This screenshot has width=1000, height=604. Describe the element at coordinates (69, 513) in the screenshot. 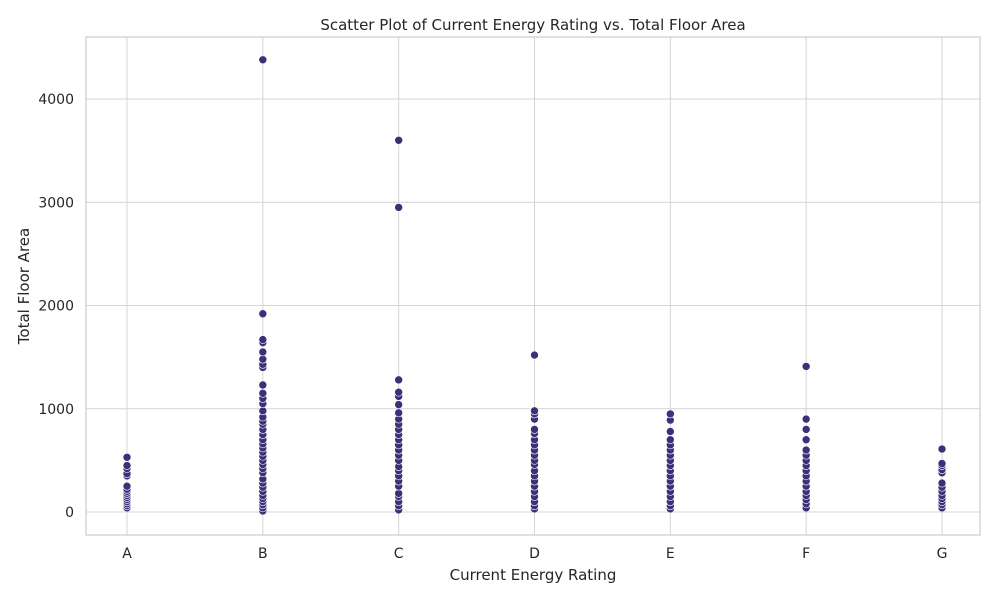

I see `y-tick-label: 0` at that location.